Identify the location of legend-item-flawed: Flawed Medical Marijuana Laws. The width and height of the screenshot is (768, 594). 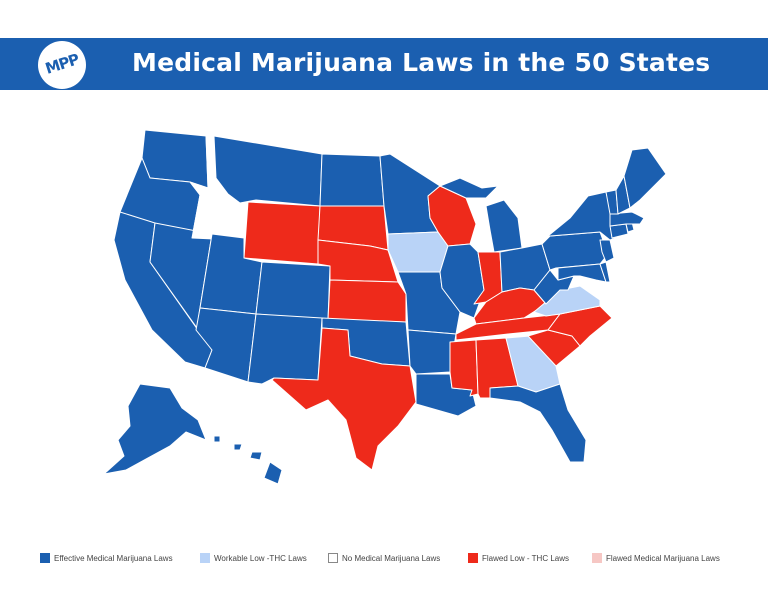
(656, 558).